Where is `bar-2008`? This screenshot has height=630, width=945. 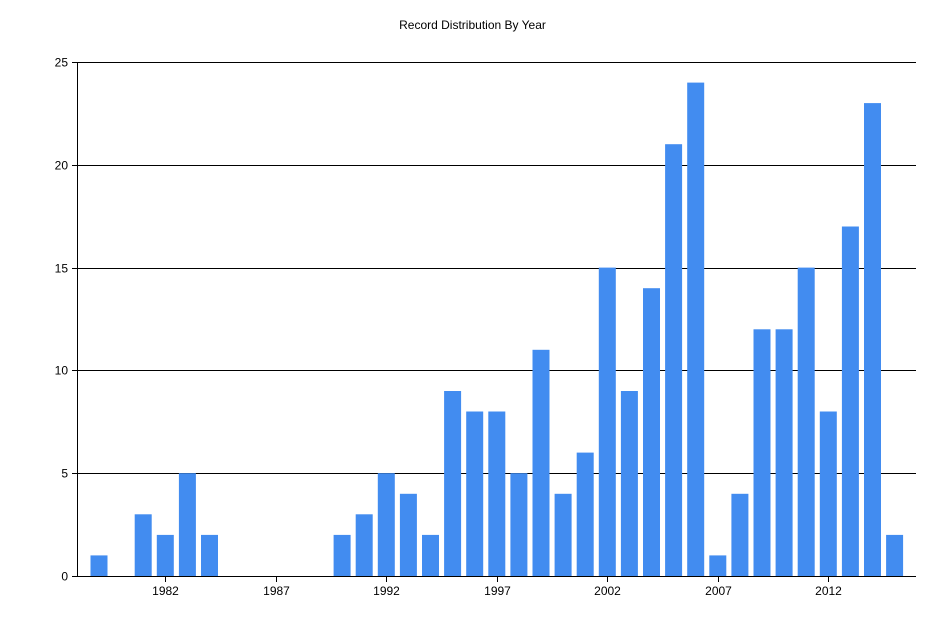 bar-2008 is located at coordinates (740, 534).